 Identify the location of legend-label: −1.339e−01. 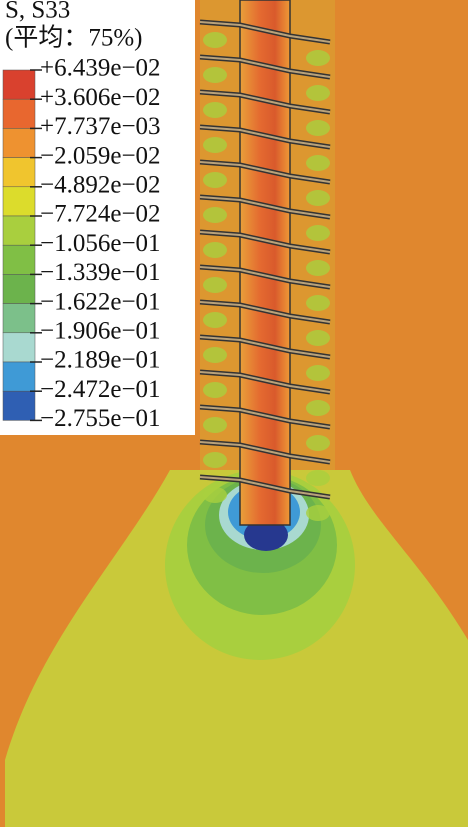
(100, 272).